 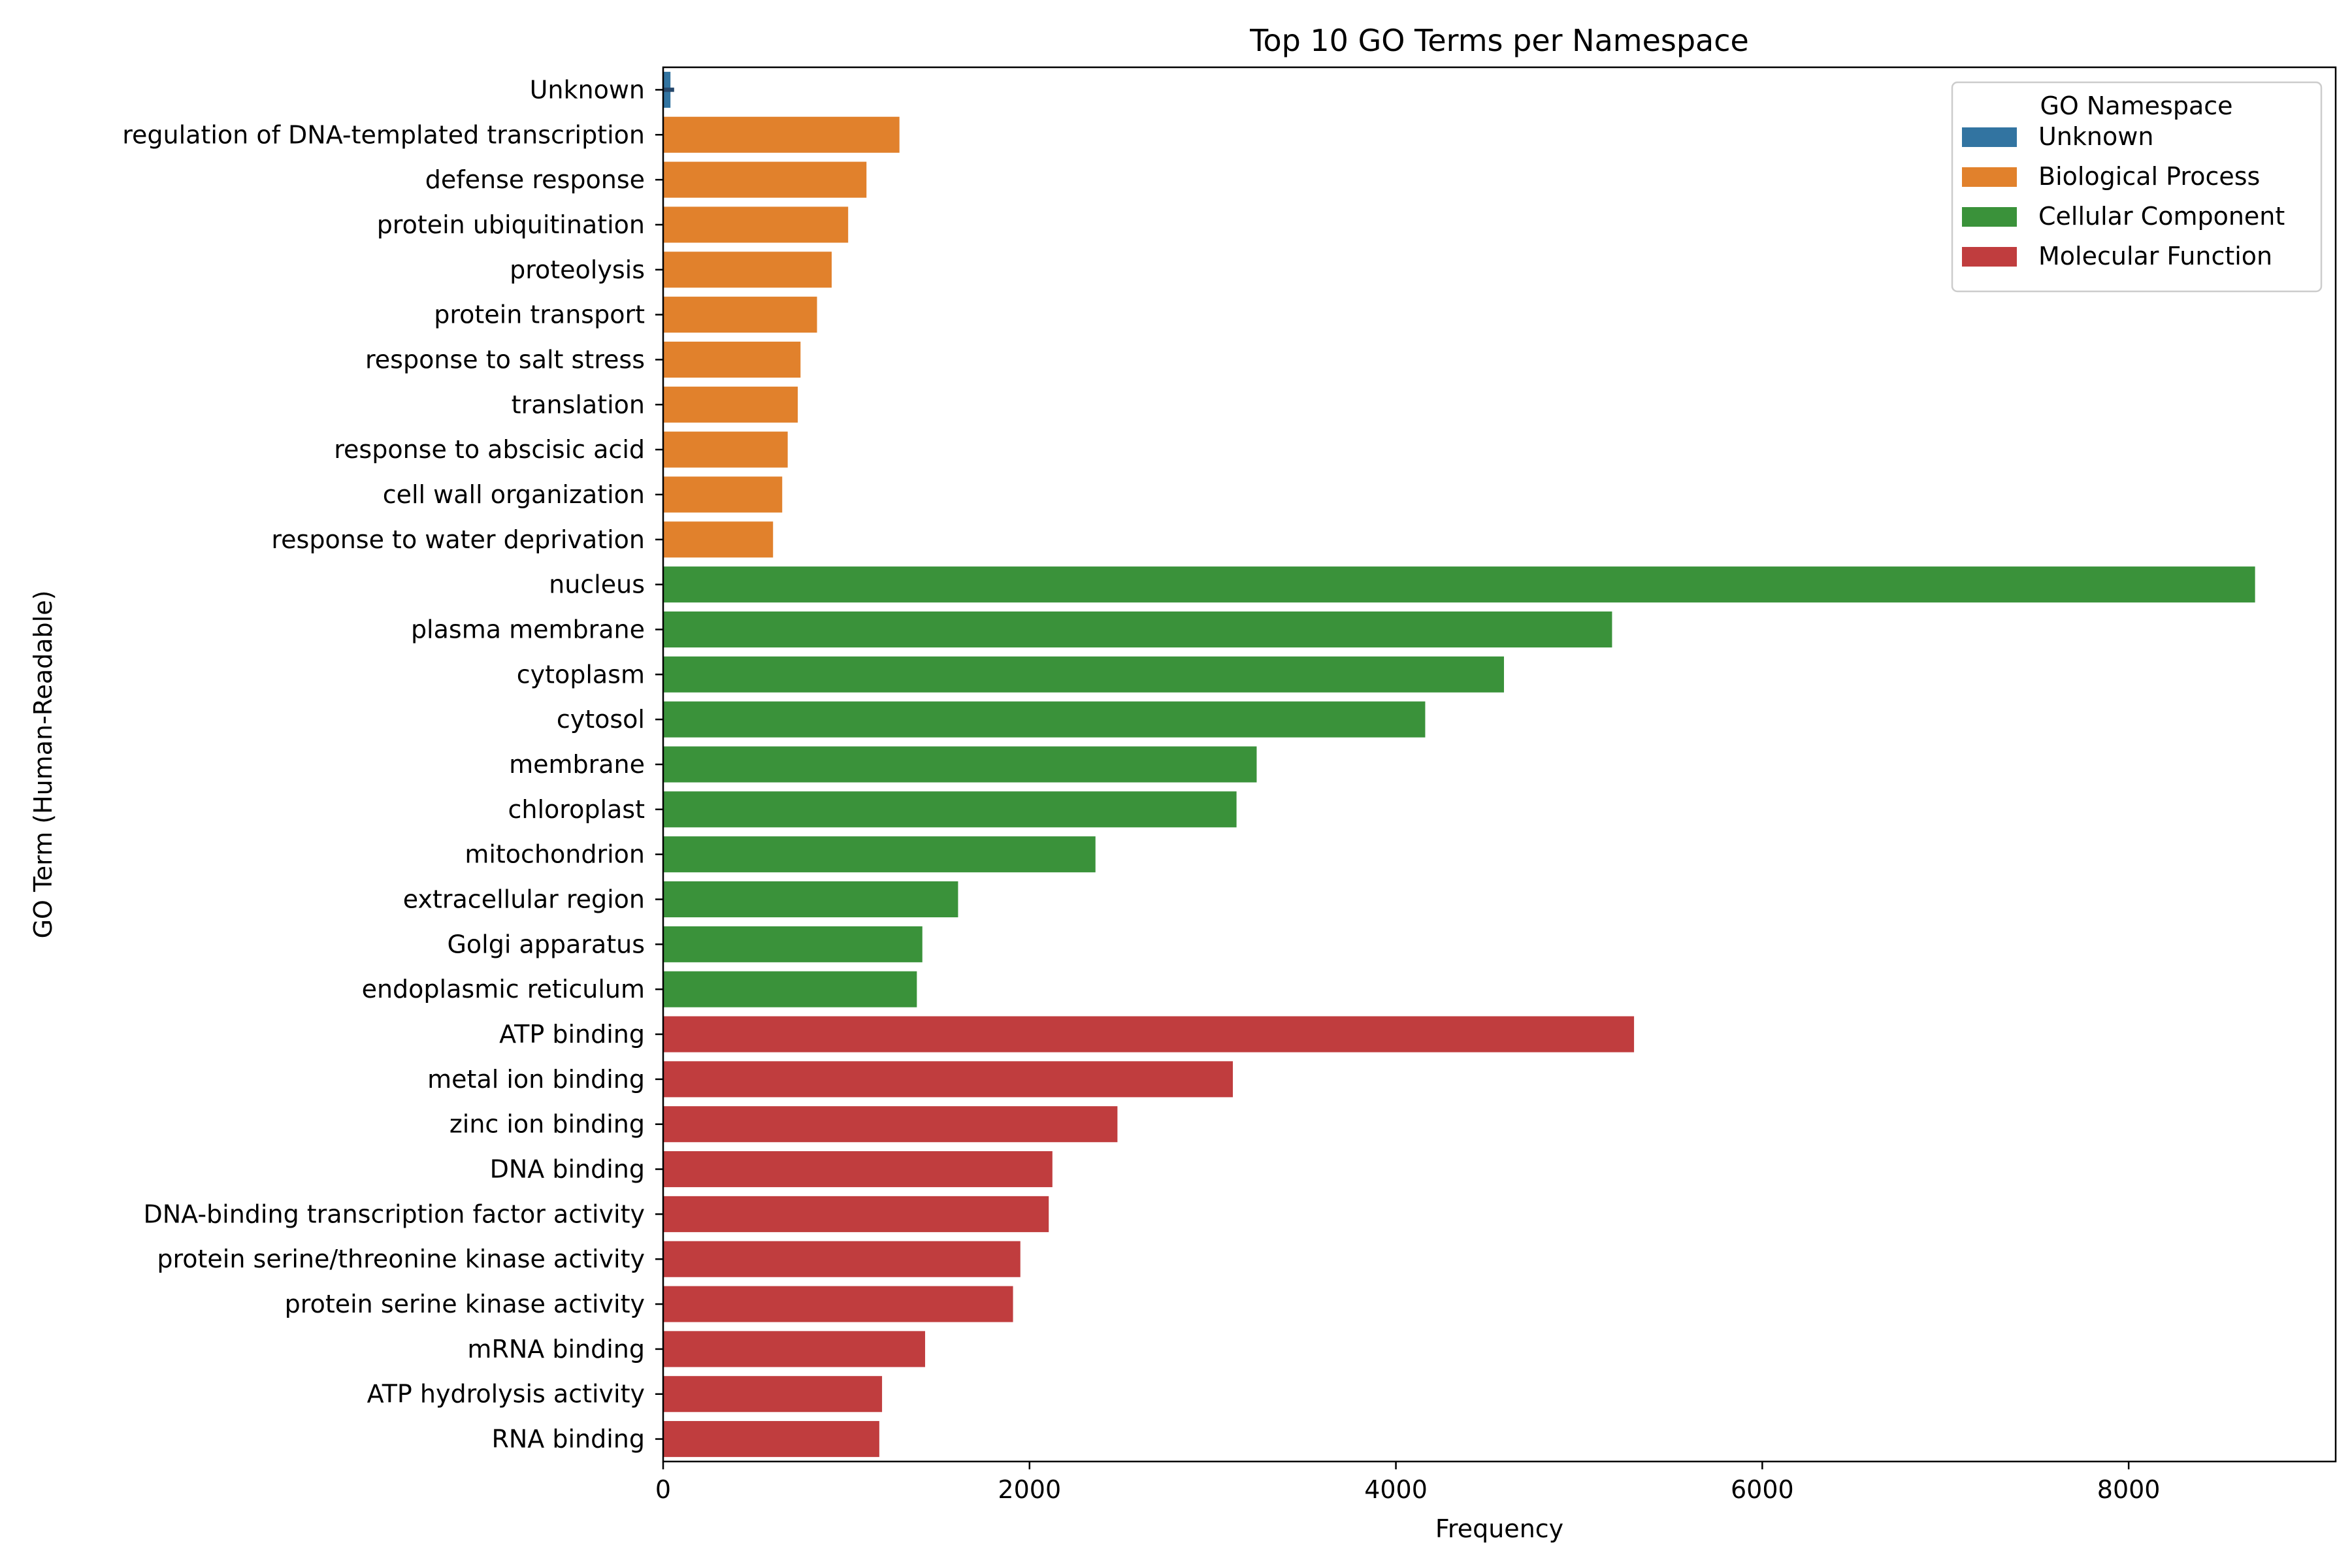 What do you see at coordinates (723, 494) in the screenshot?
I see `bar-cell-wall-organization` at bounding box center [723, 494].